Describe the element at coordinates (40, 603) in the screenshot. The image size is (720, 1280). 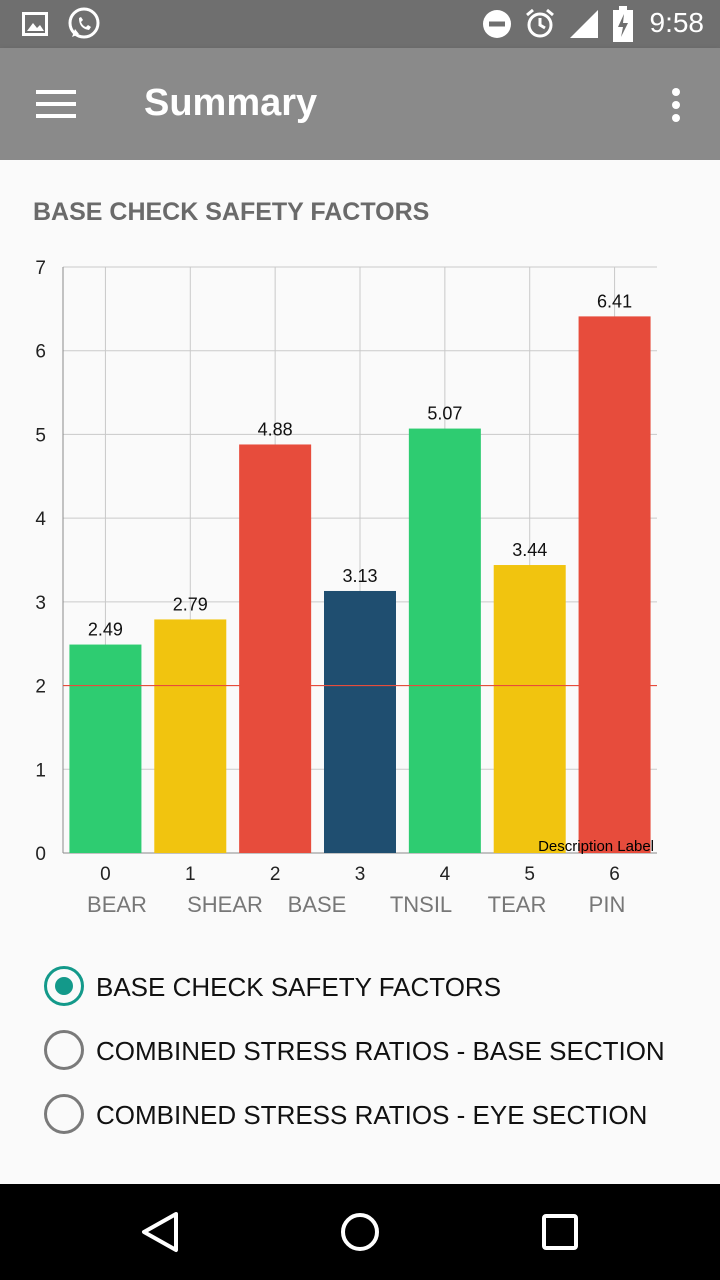
I see `y-tick-label: 3` at that location.